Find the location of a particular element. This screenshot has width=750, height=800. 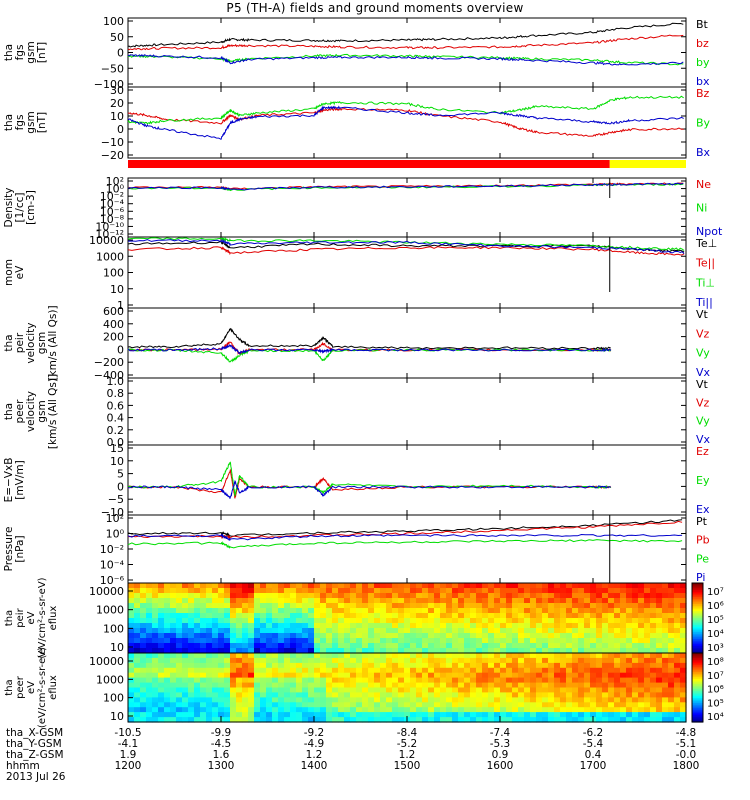

y-tick-label: 1.0 is located at coordinates (116, 381).